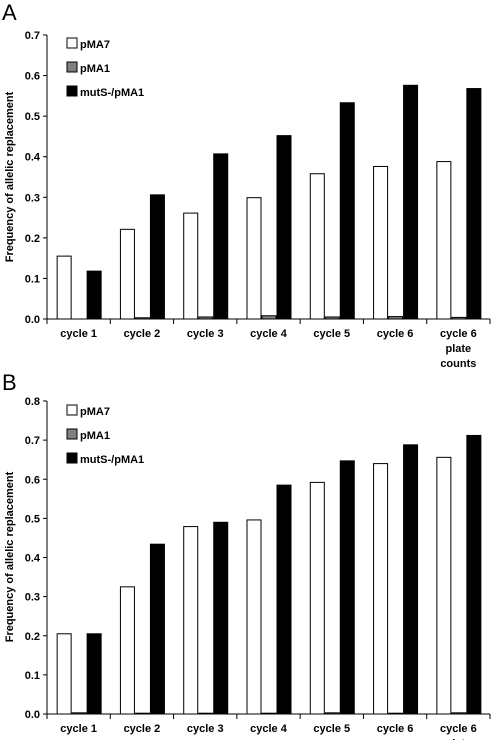 This screenshot has height=740, width=496. What do you see at coordinates (32, 402) in the screenshot?
I see `y-tick-label: 0.8` at bounding box center [32, 402].